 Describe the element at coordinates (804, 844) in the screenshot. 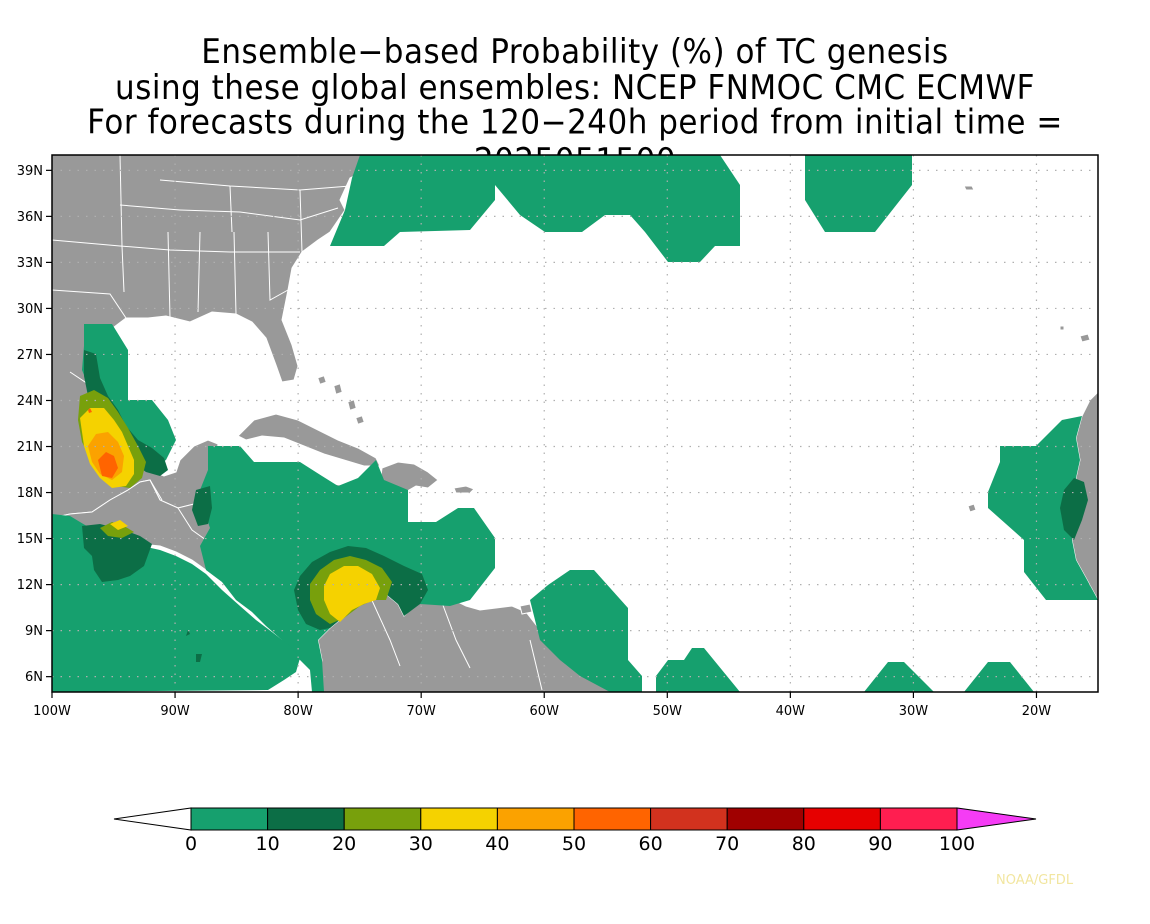

I see `colorbar-label: 80` at that location.